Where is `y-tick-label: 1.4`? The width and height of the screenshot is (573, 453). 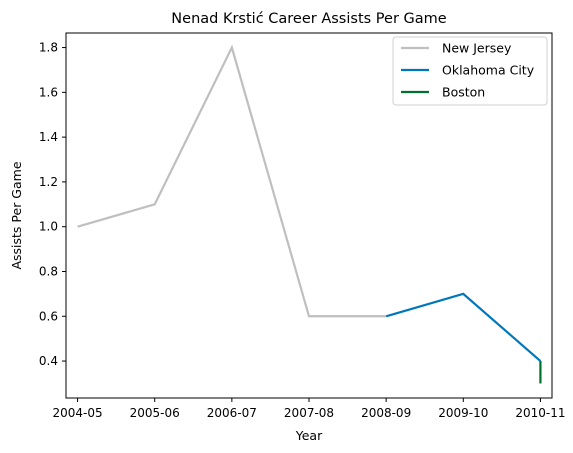
y-tick-label: 1.4 is located at coordinates (48, 137).